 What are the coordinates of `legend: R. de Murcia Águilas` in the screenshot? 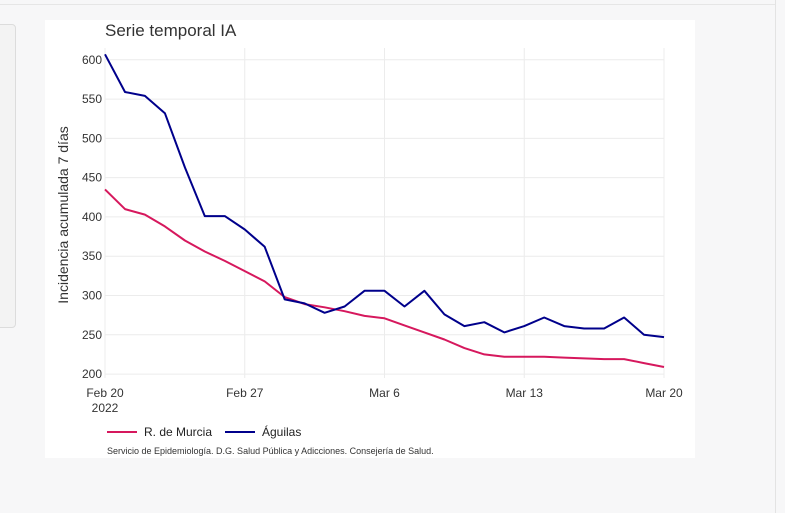 It's located at (204, 431).